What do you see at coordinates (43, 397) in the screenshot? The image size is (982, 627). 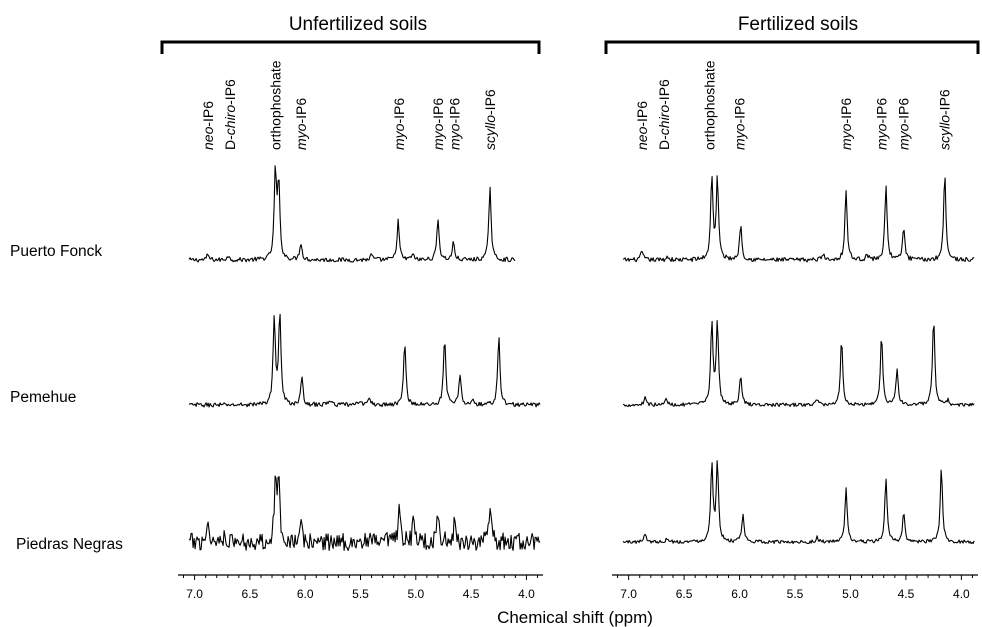 I see `sample-label: Pemehue` at bounding box center [43, 397].